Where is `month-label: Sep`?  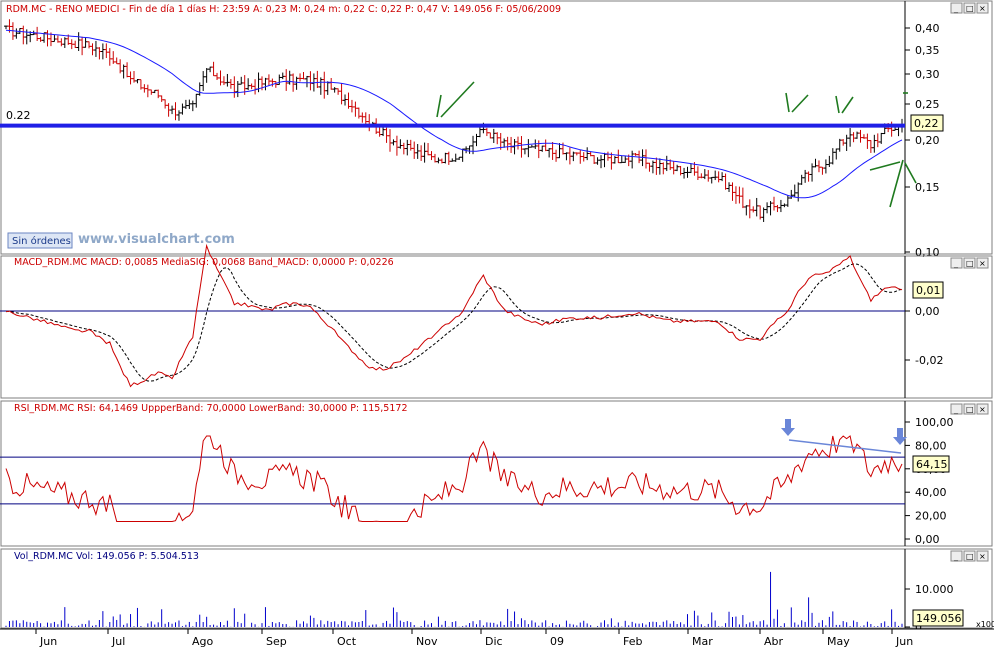 month-label: Sep is located at coordinates (276, 641).